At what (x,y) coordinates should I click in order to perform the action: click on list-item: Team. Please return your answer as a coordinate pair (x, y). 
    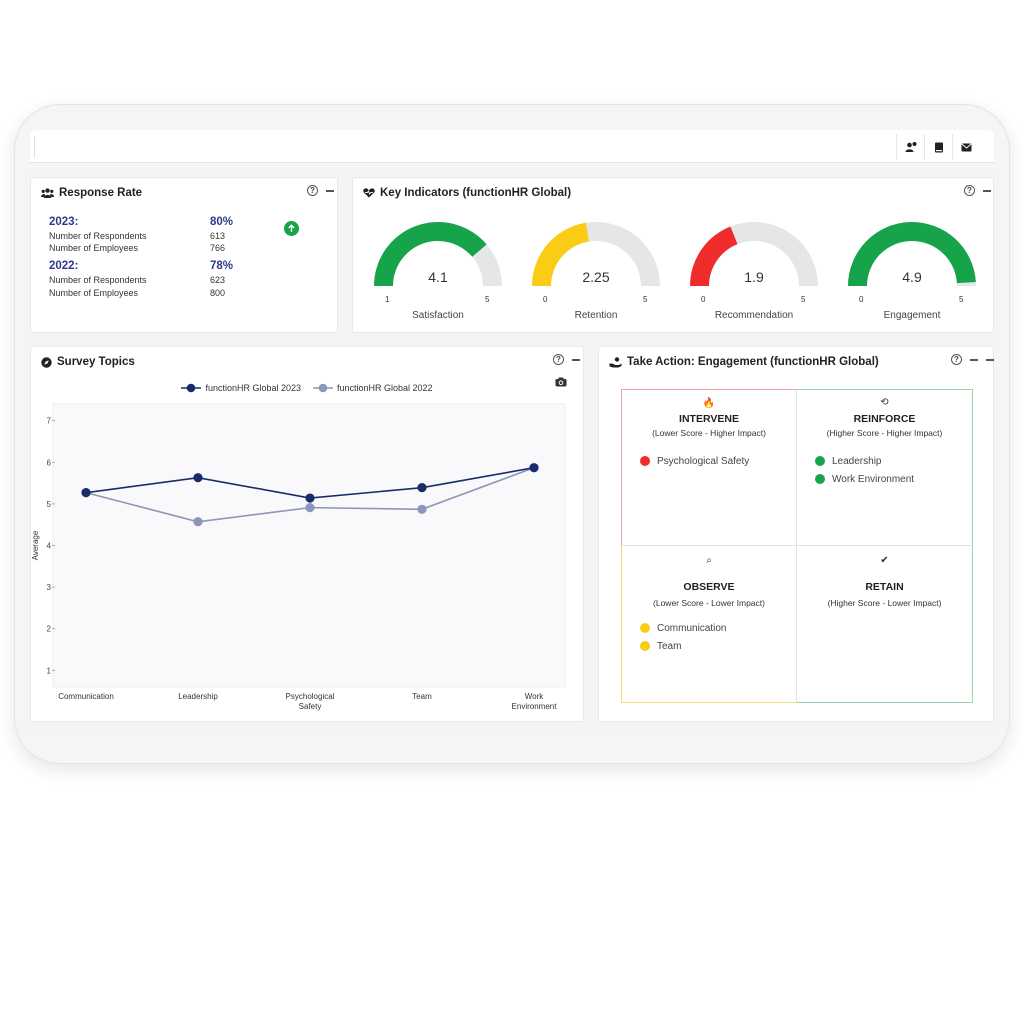
    Looking at the image, I should click on (683, 646).